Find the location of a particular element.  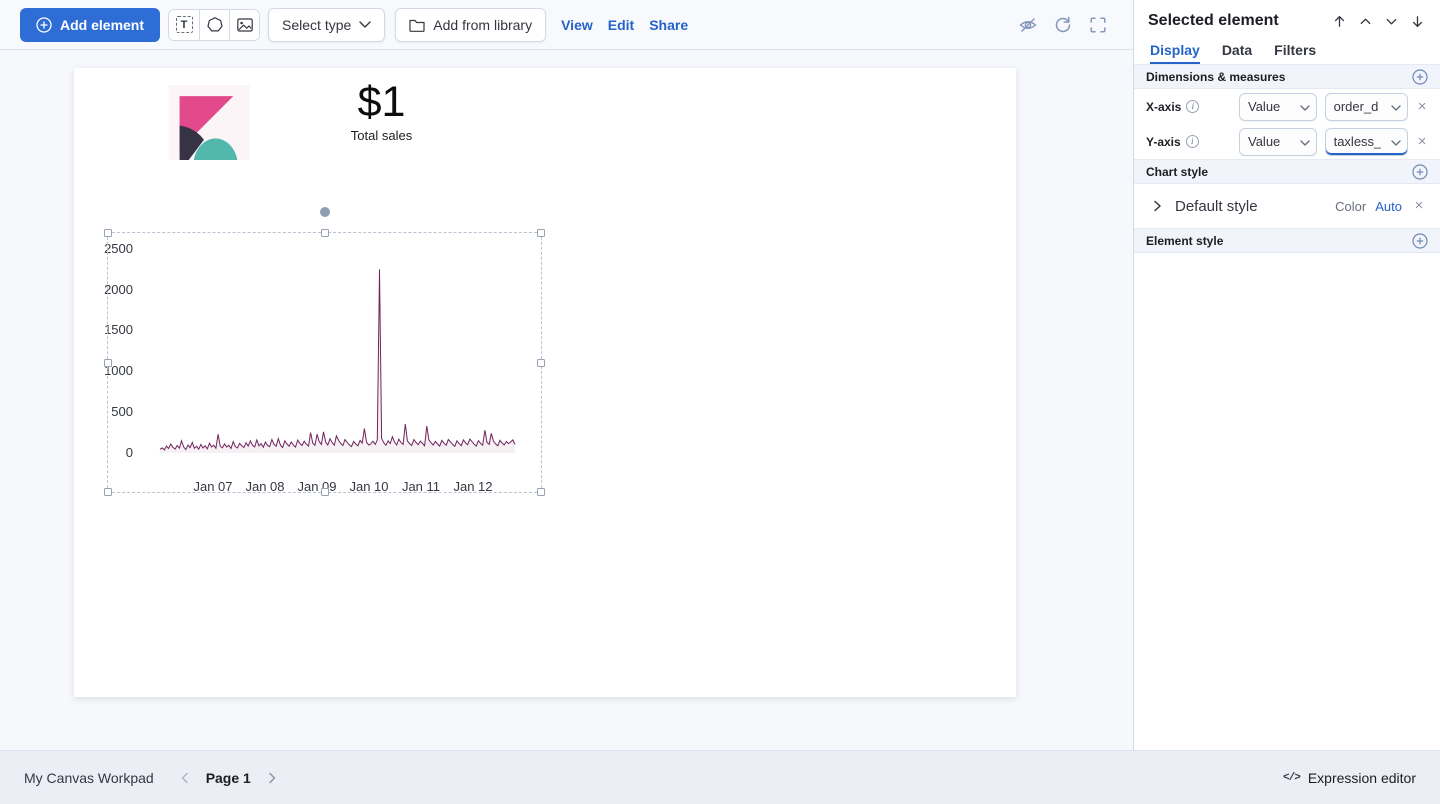

remove-default-style-button: × is located at coordinates (1419, 206).